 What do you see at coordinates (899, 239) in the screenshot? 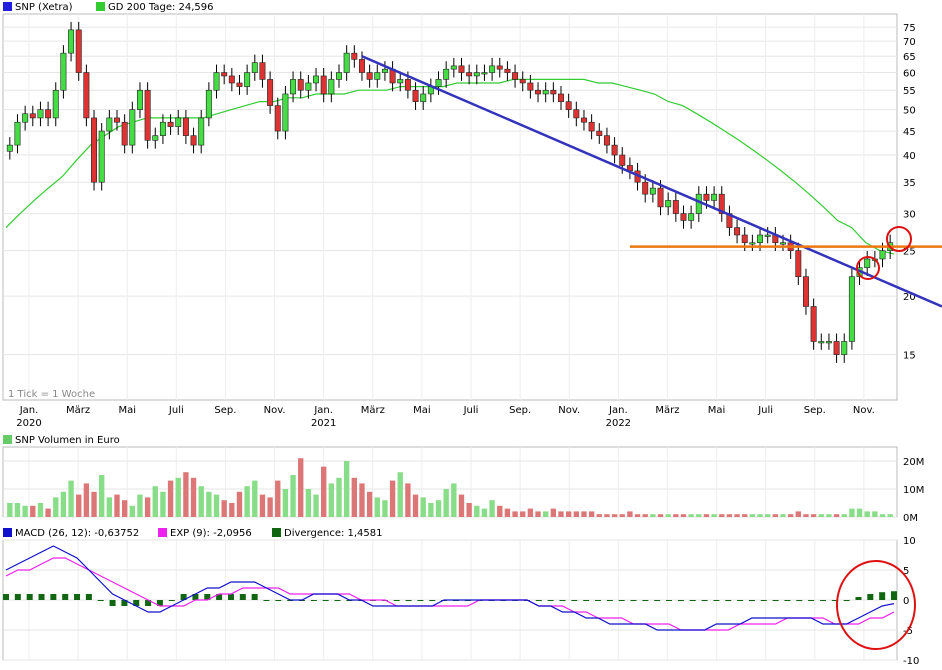
I see `resistance-test-circle` at bounding box center [899, 239].